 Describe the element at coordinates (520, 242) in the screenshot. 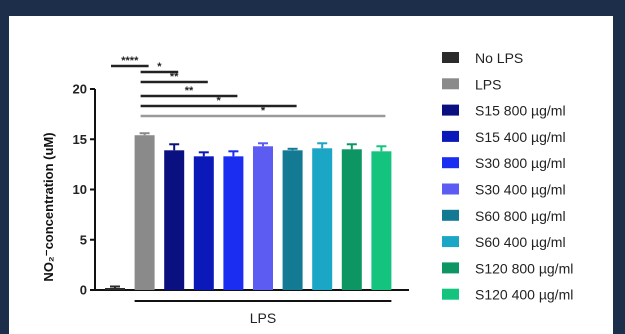

I see `legend-label-8: S60 400 µg/ml` at that location.